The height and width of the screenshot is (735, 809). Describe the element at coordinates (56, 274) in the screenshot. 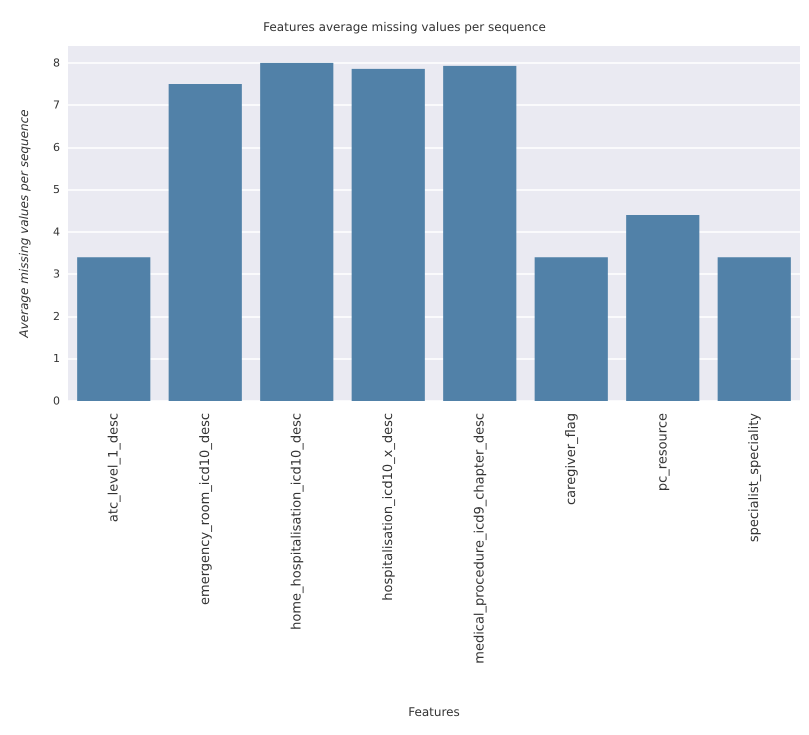

I see `y-tick-label: 3` at that location.